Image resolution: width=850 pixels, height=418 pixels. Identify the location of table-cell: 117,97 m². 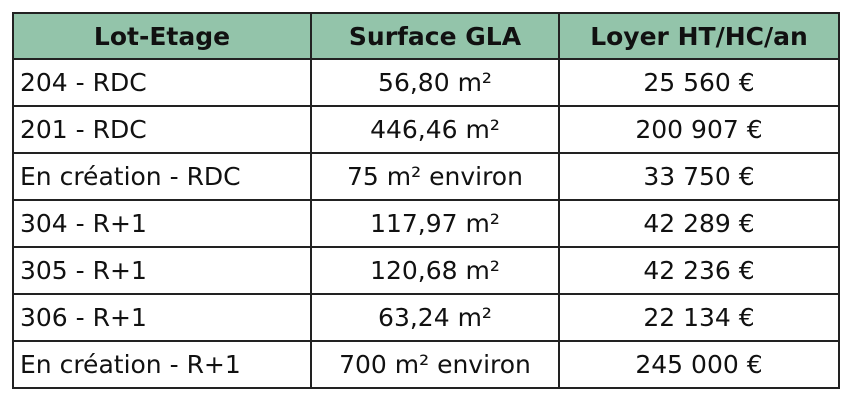
(435, 223).